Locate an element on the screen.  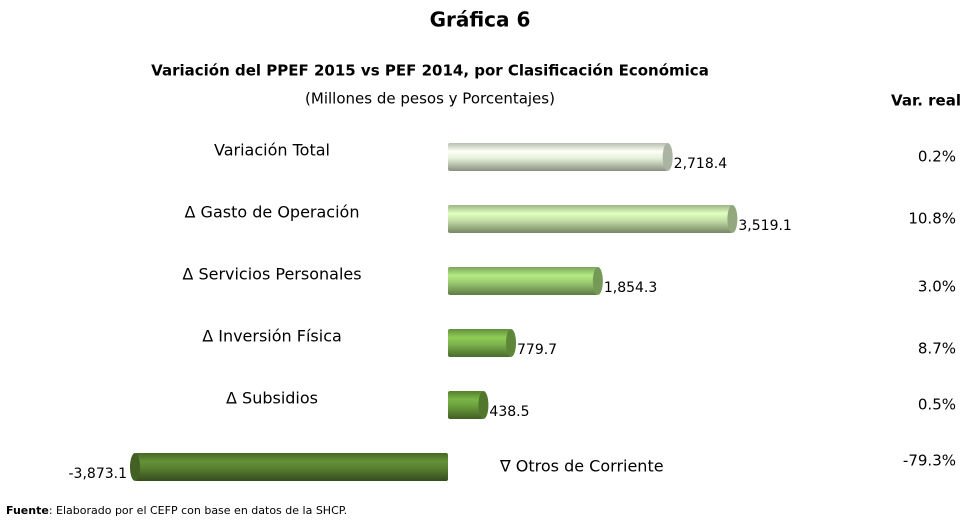
source-label: Fuente is located at coordinates (27, 510).